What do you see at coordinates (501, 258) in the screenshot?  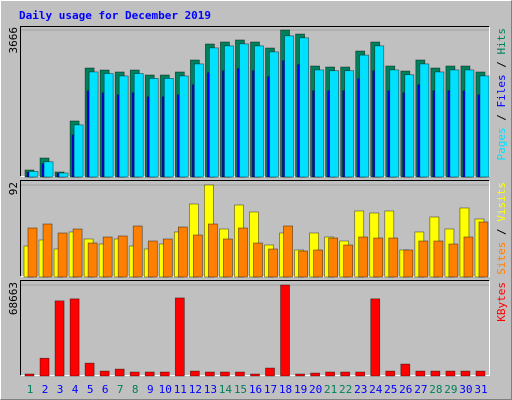 I see `legend-entry: Sites` at bounding box center [501, 258].